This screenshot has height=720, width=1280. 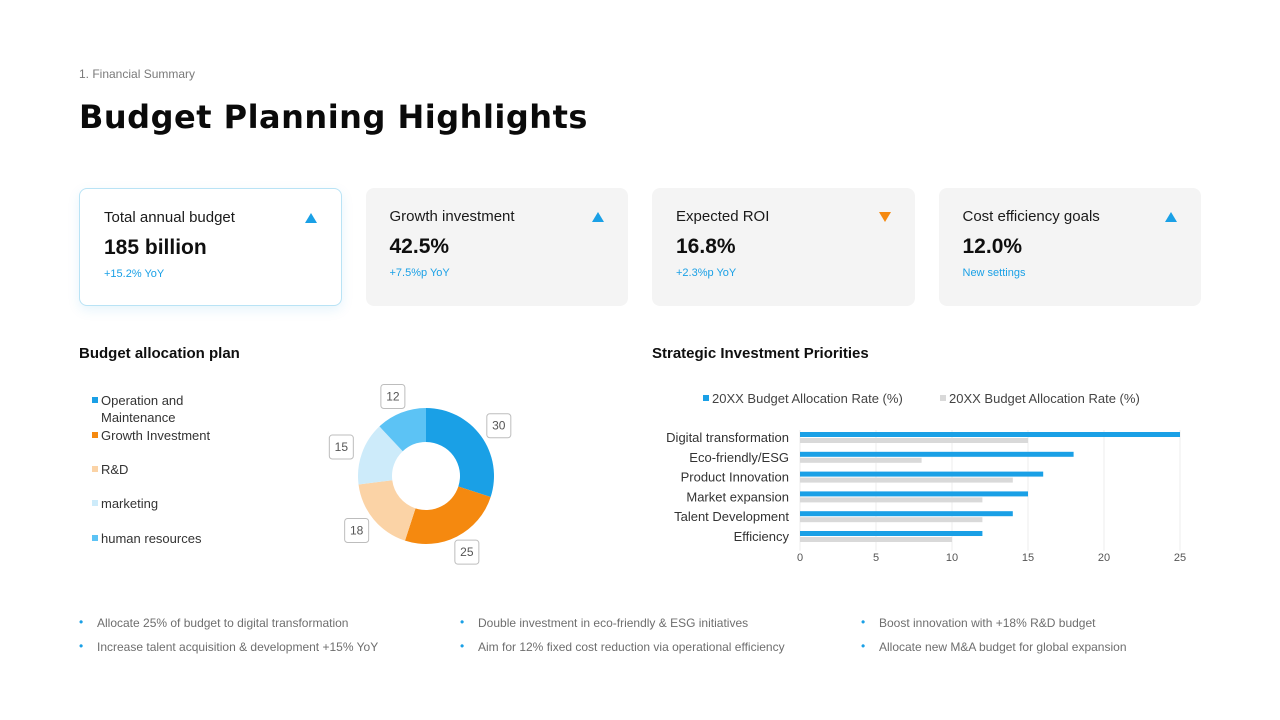 I want to click on x-tick-label: 25, so click(x=1180, y=558).